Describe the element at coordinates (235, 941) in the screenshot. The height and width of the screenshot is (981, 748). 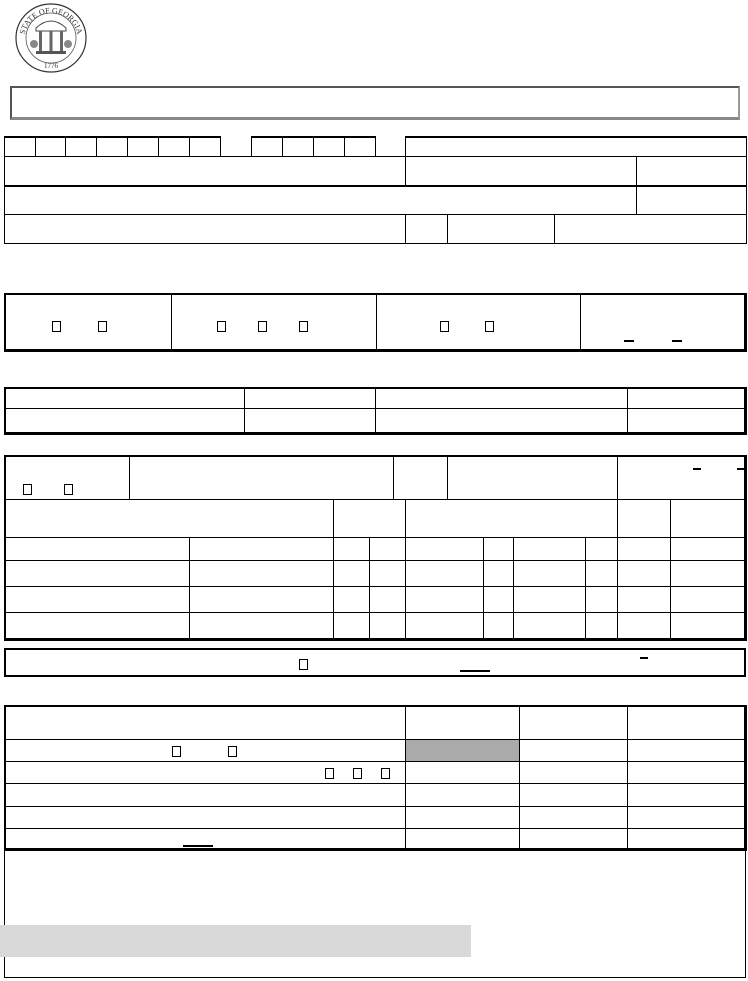
I see `signature-band` at that location.